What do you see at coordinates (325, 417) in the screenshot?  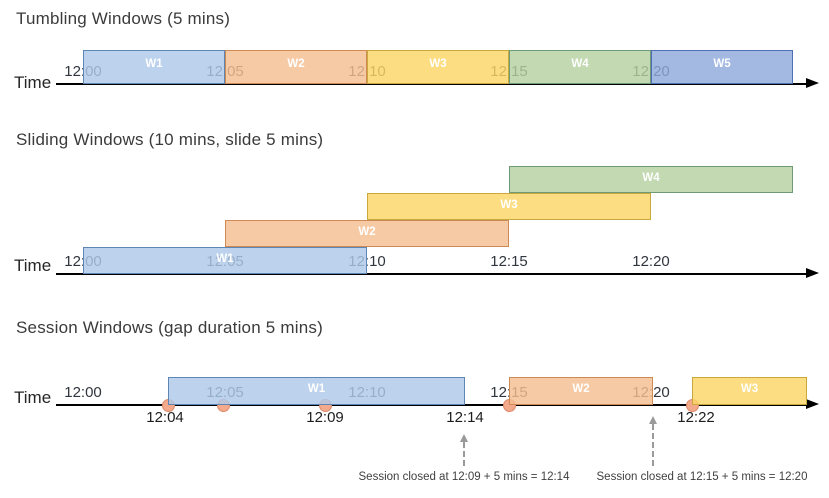 I see `event-time-label-1209: 12:09` at bounding box center [325, 417].